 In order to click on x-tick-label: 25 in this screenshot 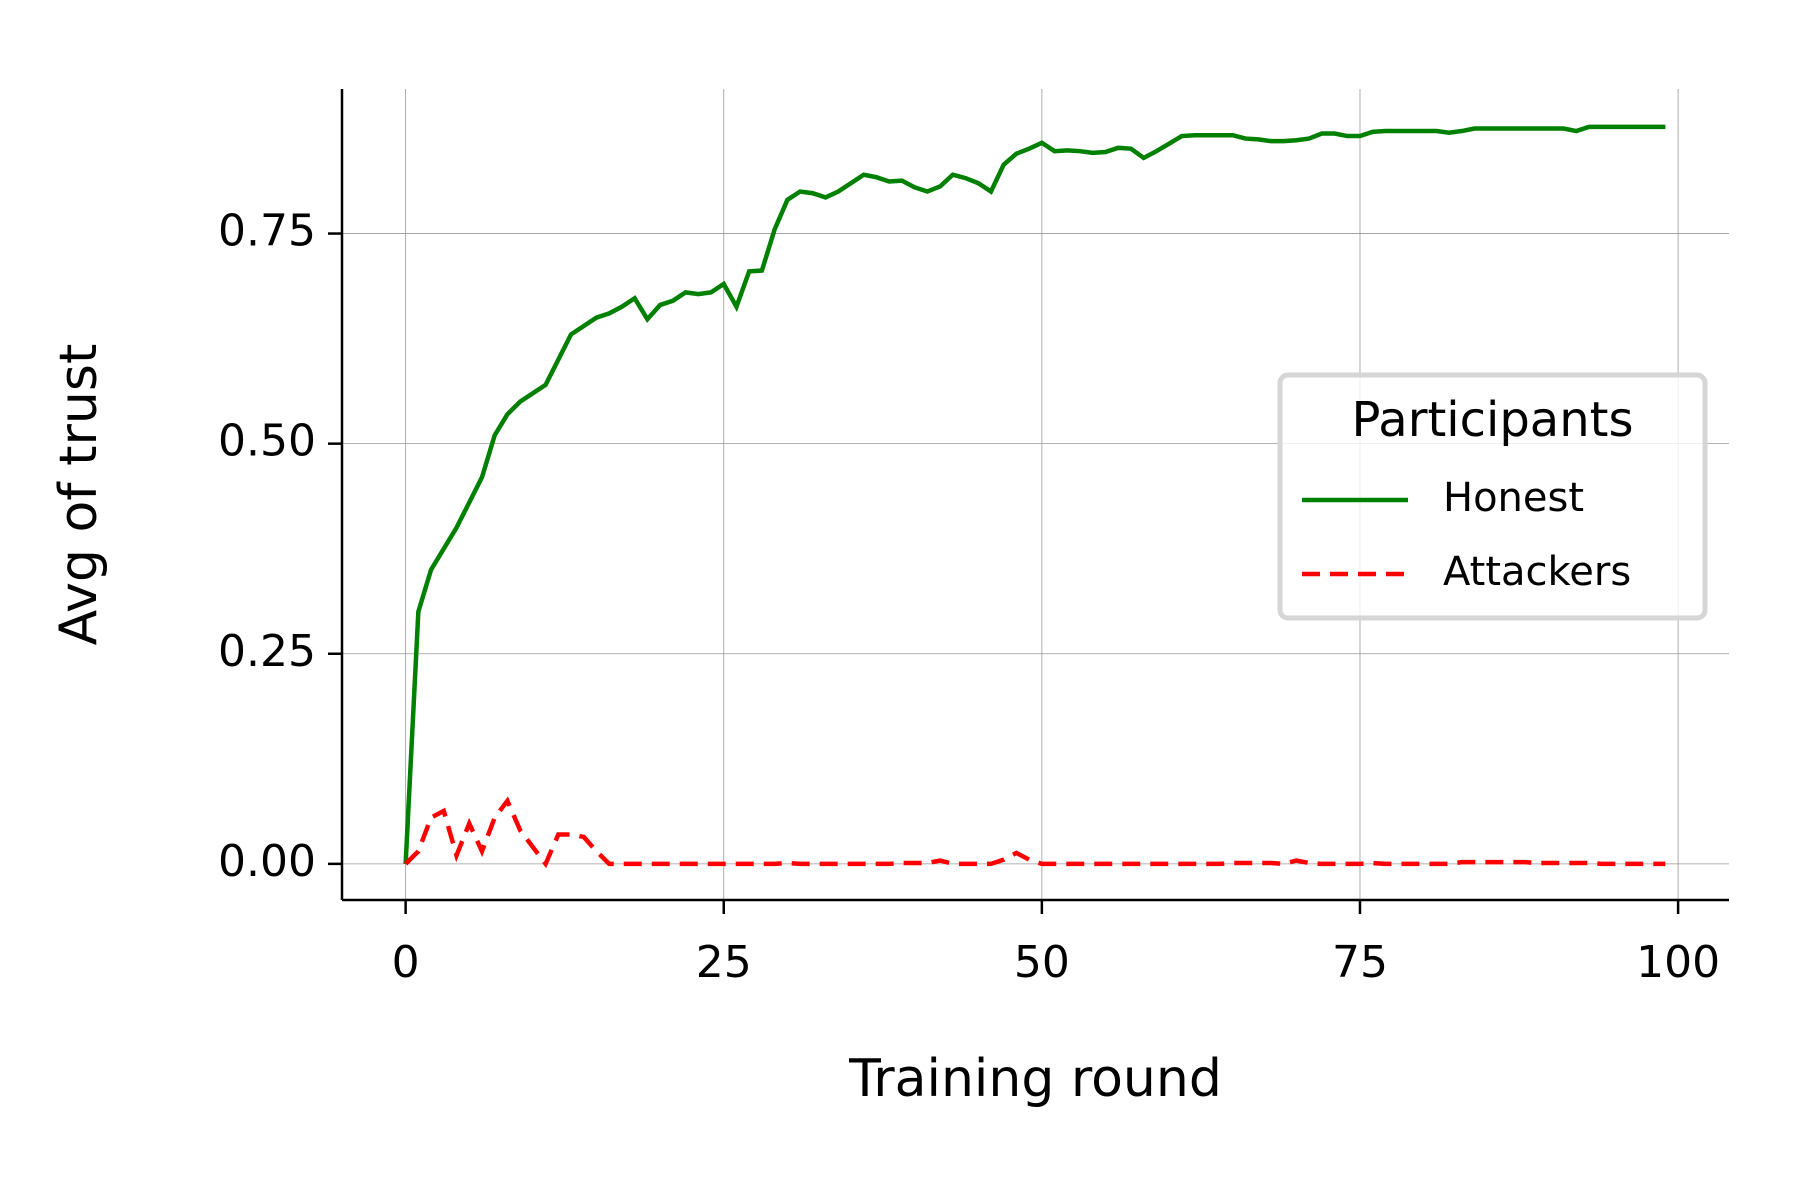, I will do `click(724, 962)`.